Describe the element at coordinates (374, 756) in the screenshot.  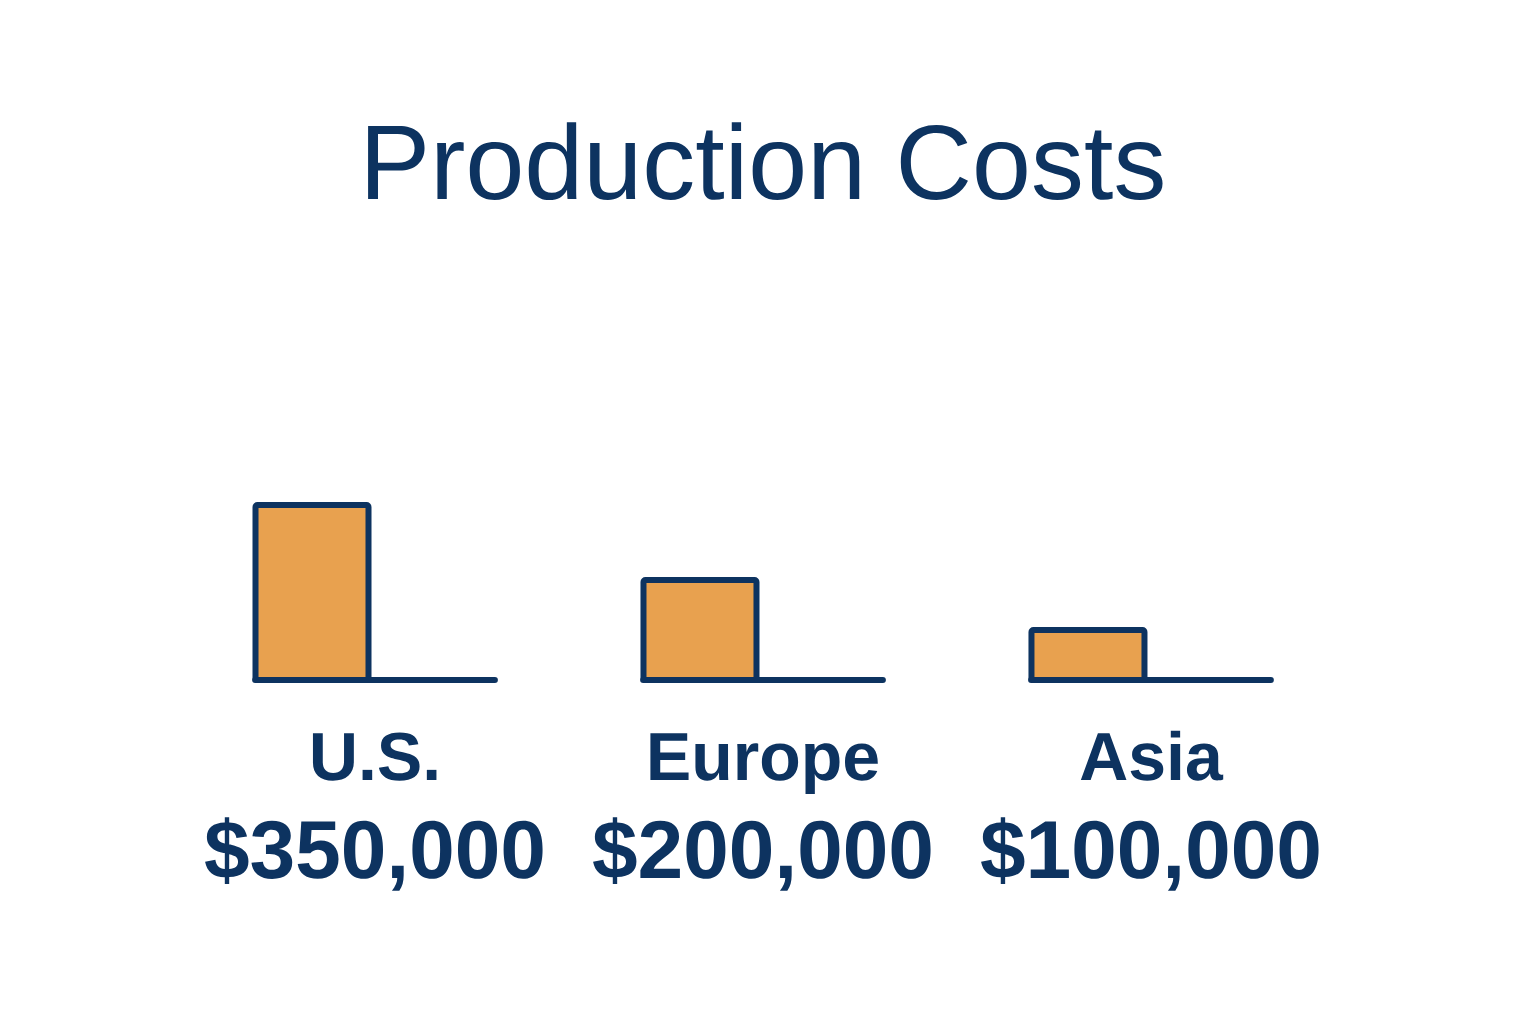
I see `x-tick-label: U.S.` at that location.